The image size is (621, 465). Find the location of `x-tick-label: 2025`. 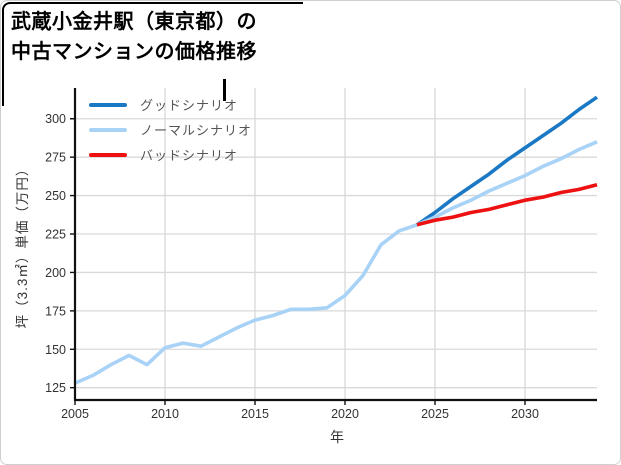

x-tick-label: 2025 is located at coordinates (435, 414).